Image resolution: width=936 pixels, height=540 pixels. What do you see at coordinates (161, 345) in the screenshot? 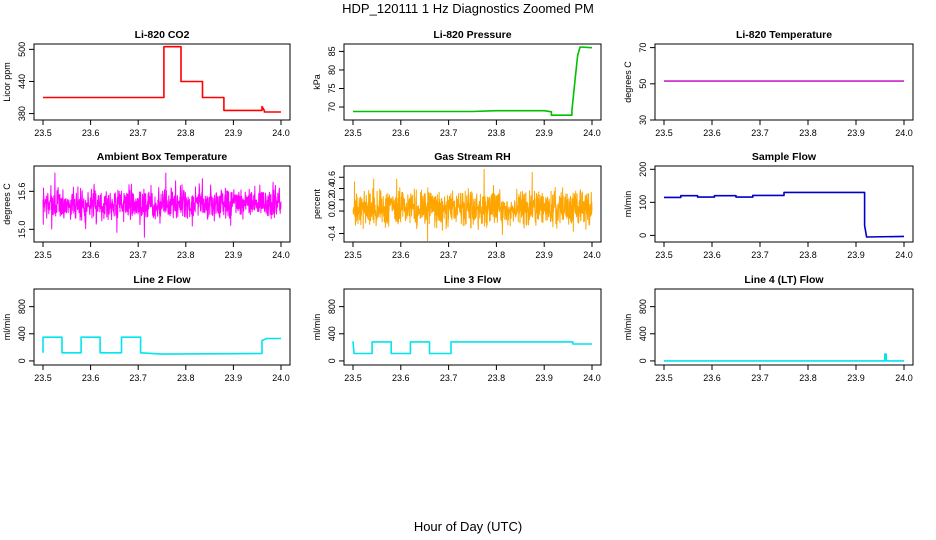
I see `series-line-line2` at bounding box center [161, 345].